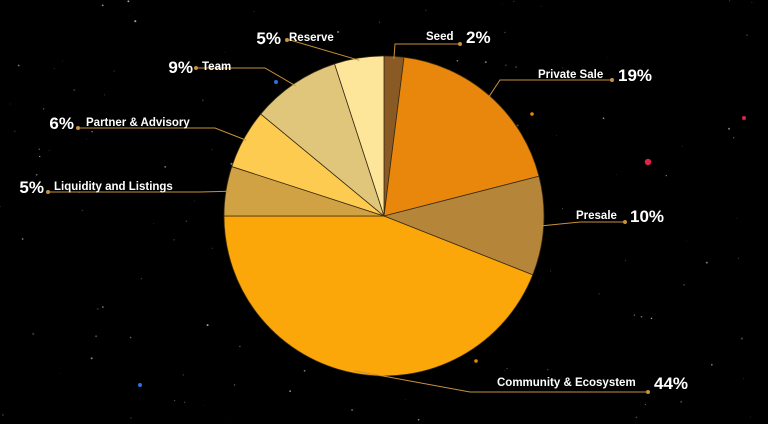 The width and height of the screenshot is (768, 424). What do you see at coordinates (359, 136) in the screenshot?
I see `pie-slice-reserve` at bounding box center [359, 136].